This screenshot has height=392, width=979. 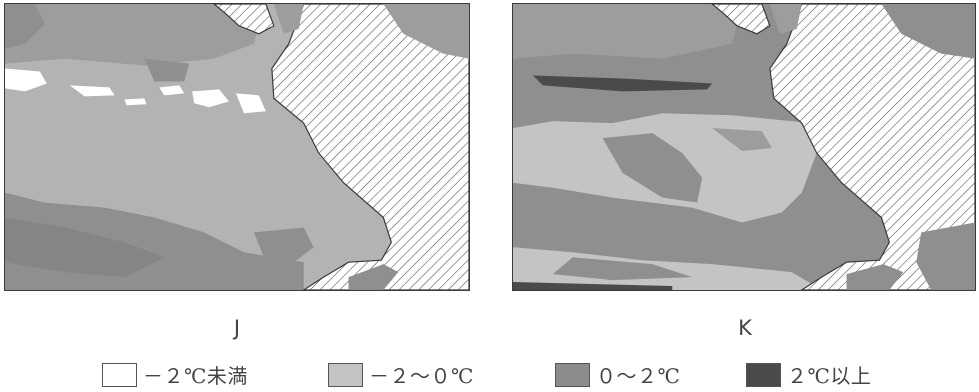 What do you see at coordinates (593, 286) in the screenshot?
I see `ocean-warm-patch` at bounding box center [593, 286].